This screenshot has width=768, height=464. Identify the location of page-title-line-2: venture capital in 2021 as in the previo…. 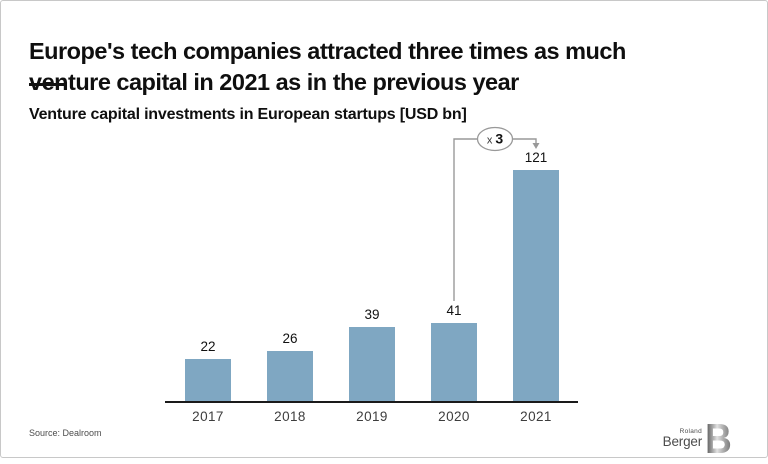
(274, 81).